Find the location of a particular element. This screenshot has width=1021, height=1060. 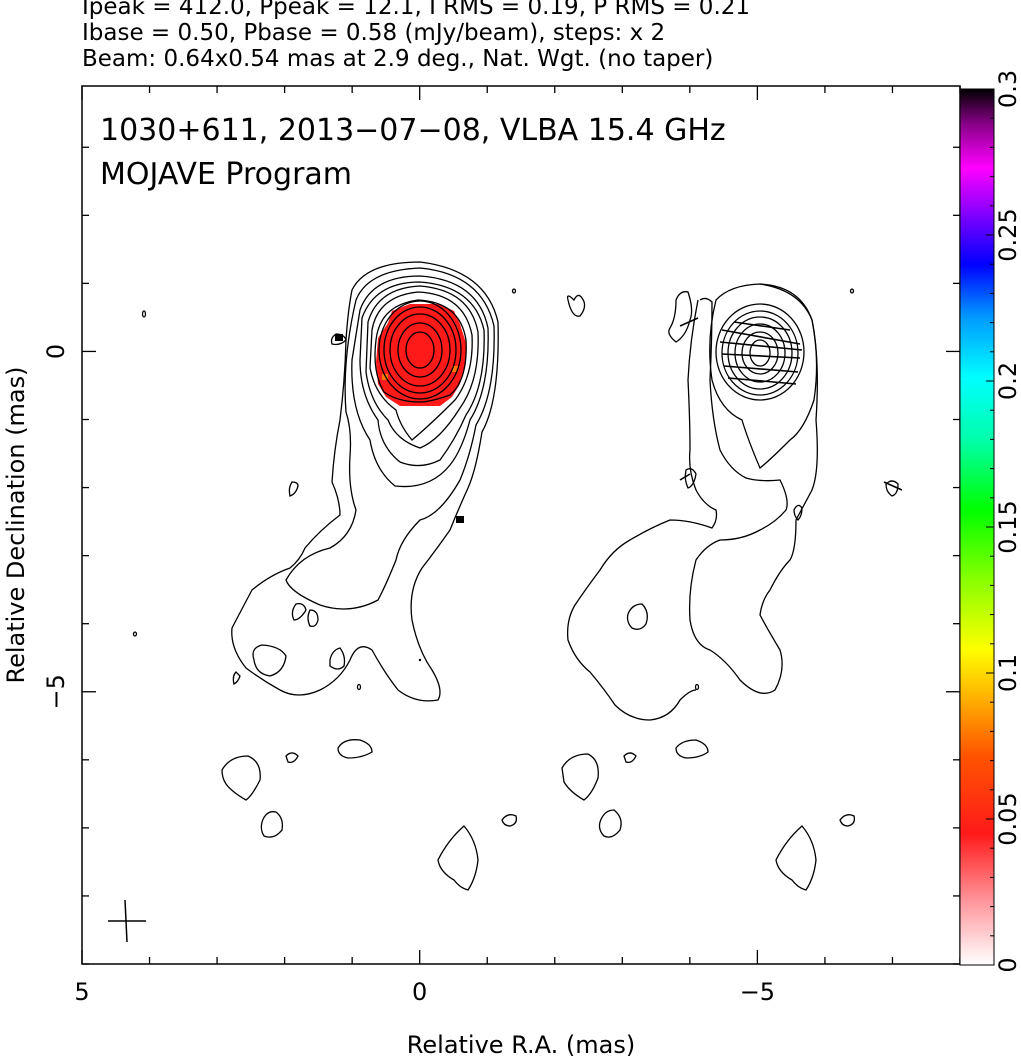

colorbar: 0 0.05 0.1 0.15 0.2 0.25 0.3 is located at coordinates (990, 521).